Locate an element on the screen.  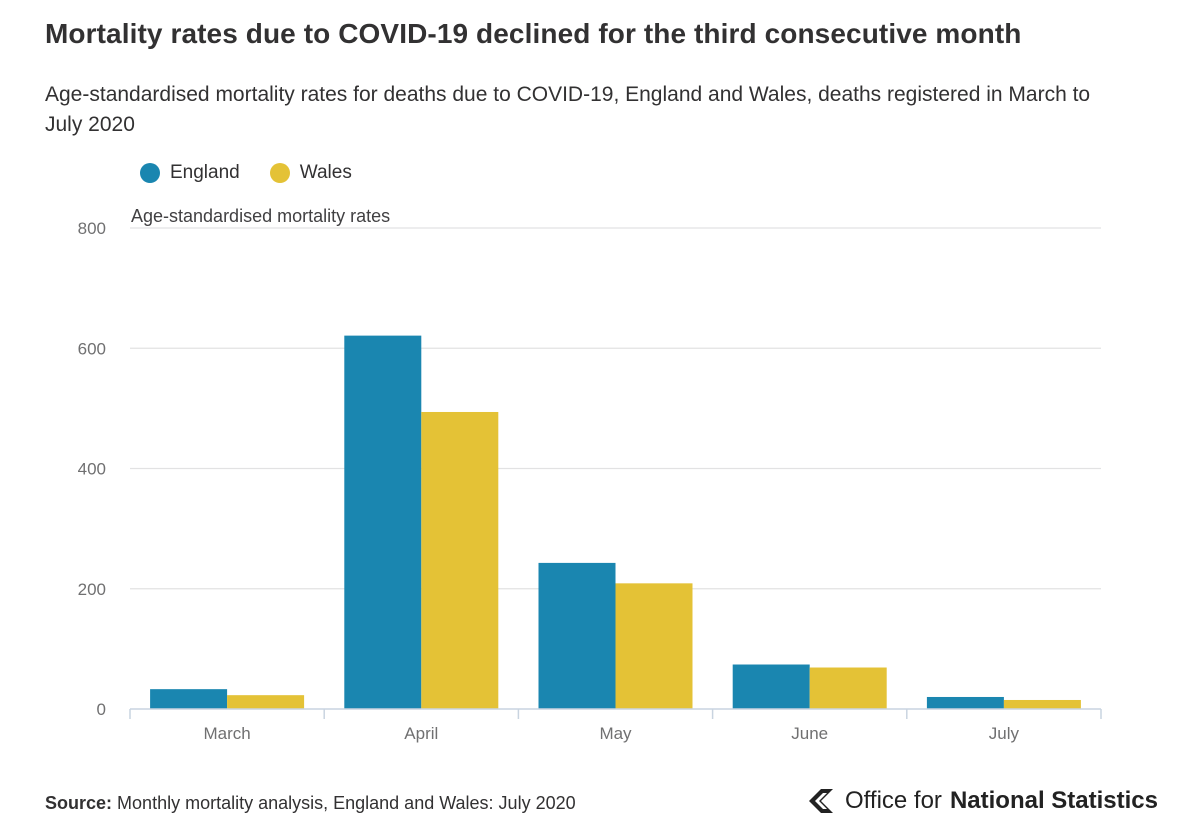
legend-item-wales: Wales is located at coordinates (310, 173).